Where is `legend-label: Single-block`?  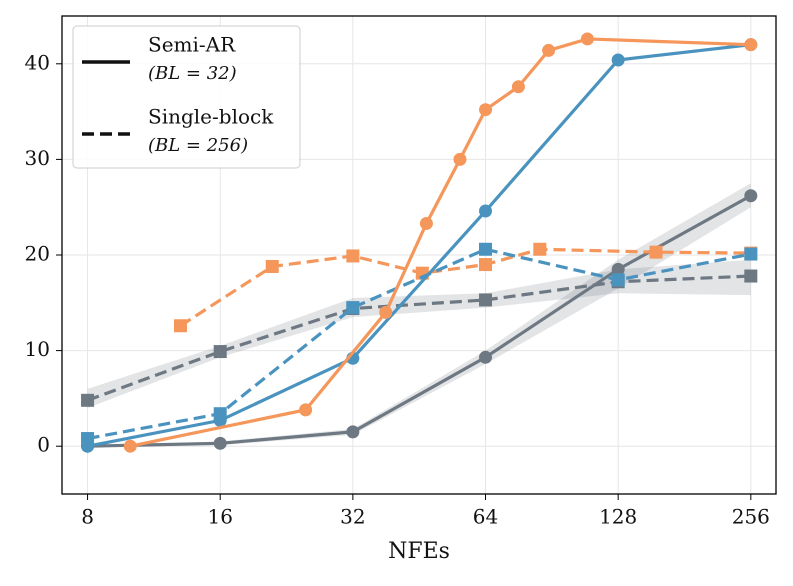 legend-label: Single-block is located at coordinates (211, 117).